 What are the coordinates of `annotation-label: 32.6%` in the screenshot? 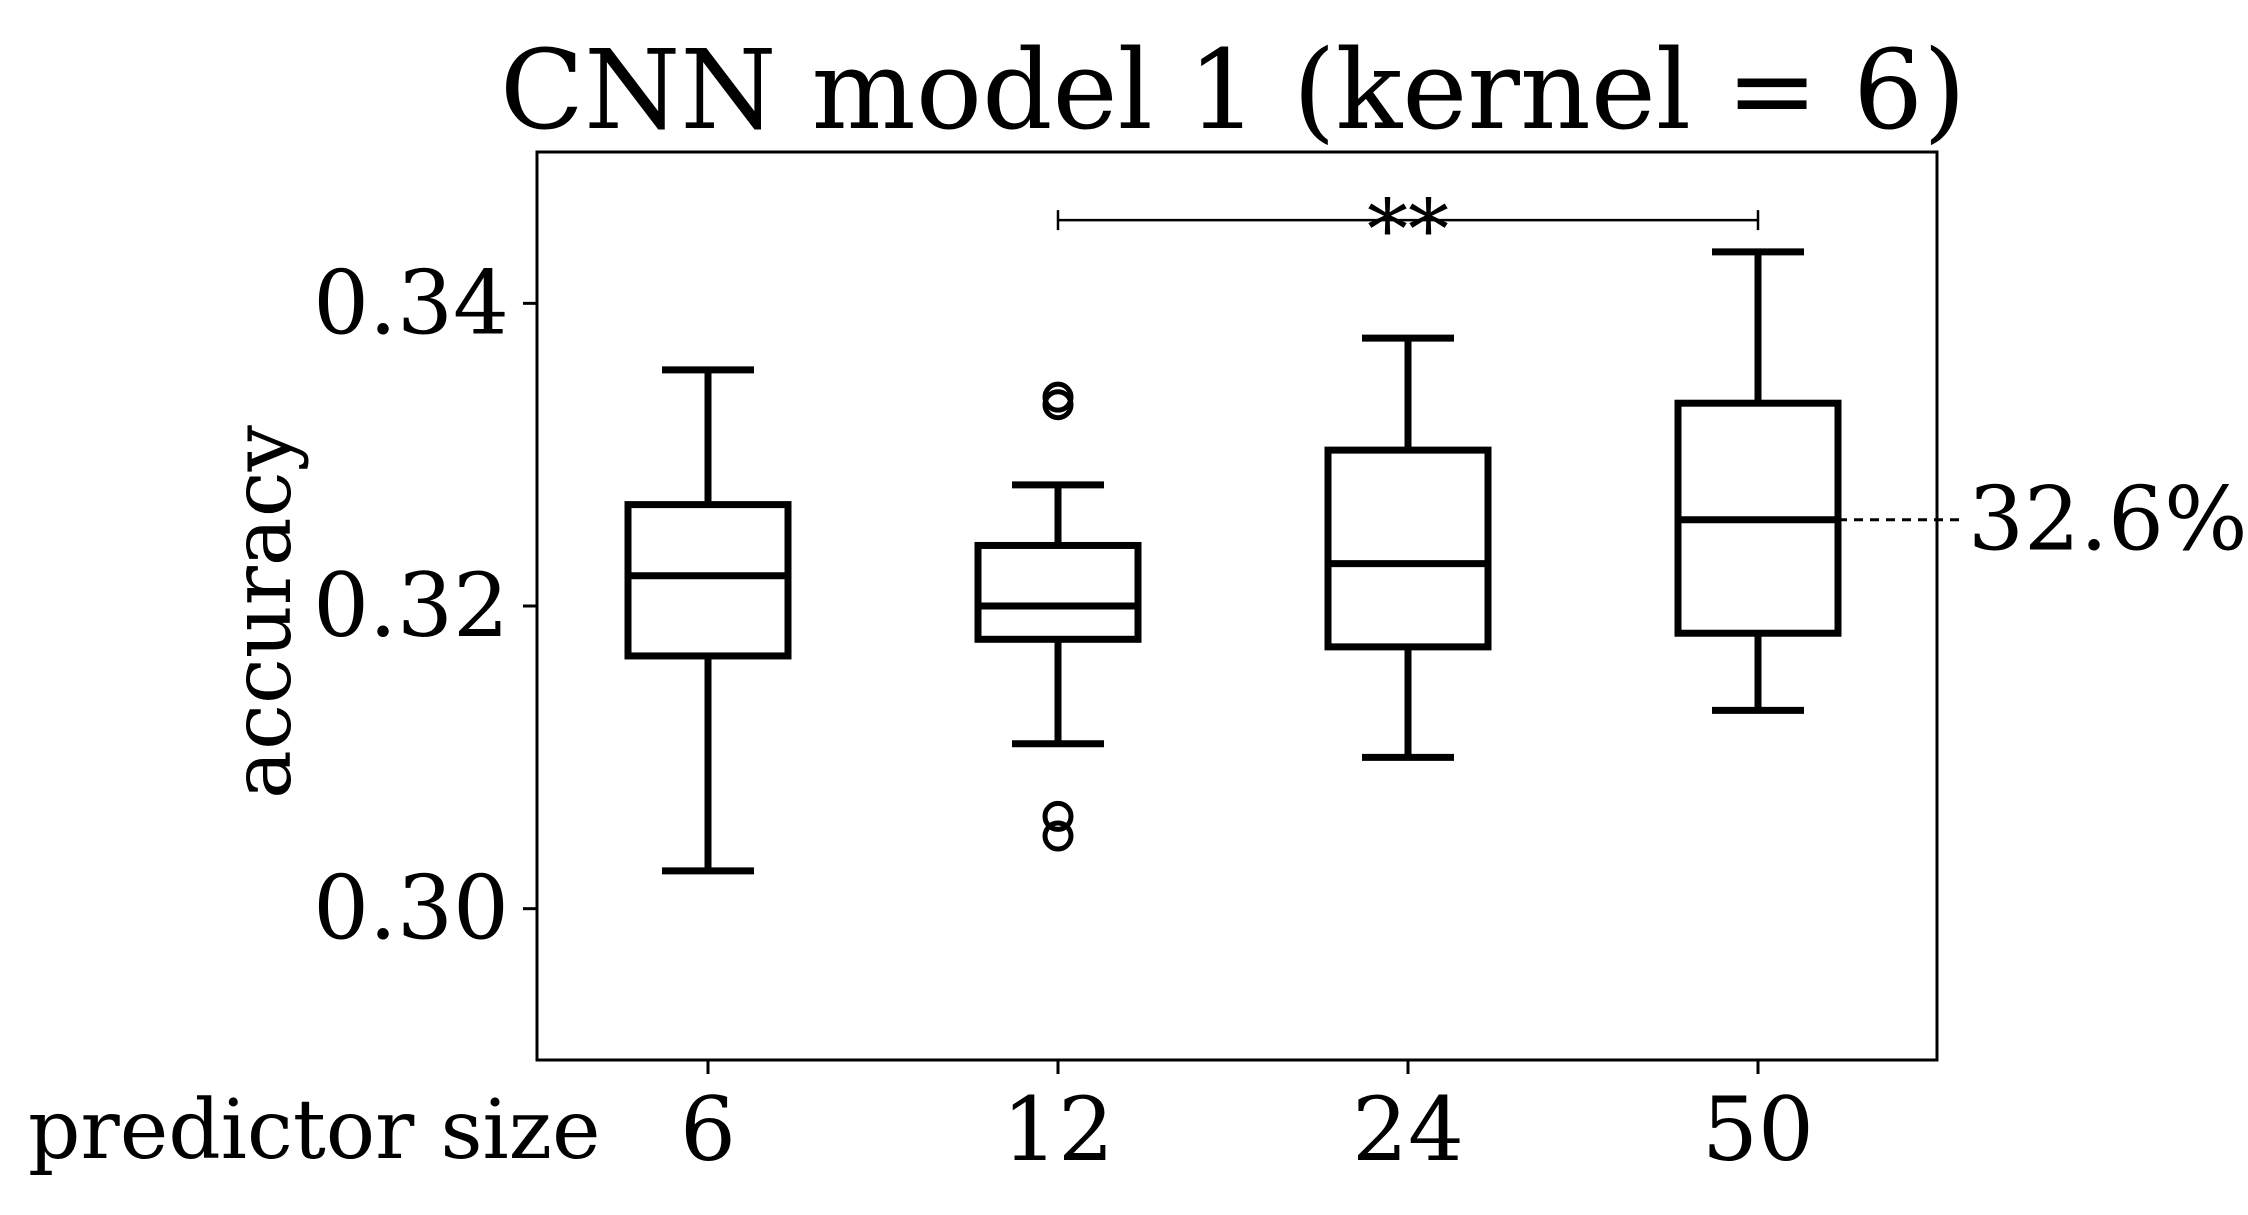 It's located at (2108, 519).